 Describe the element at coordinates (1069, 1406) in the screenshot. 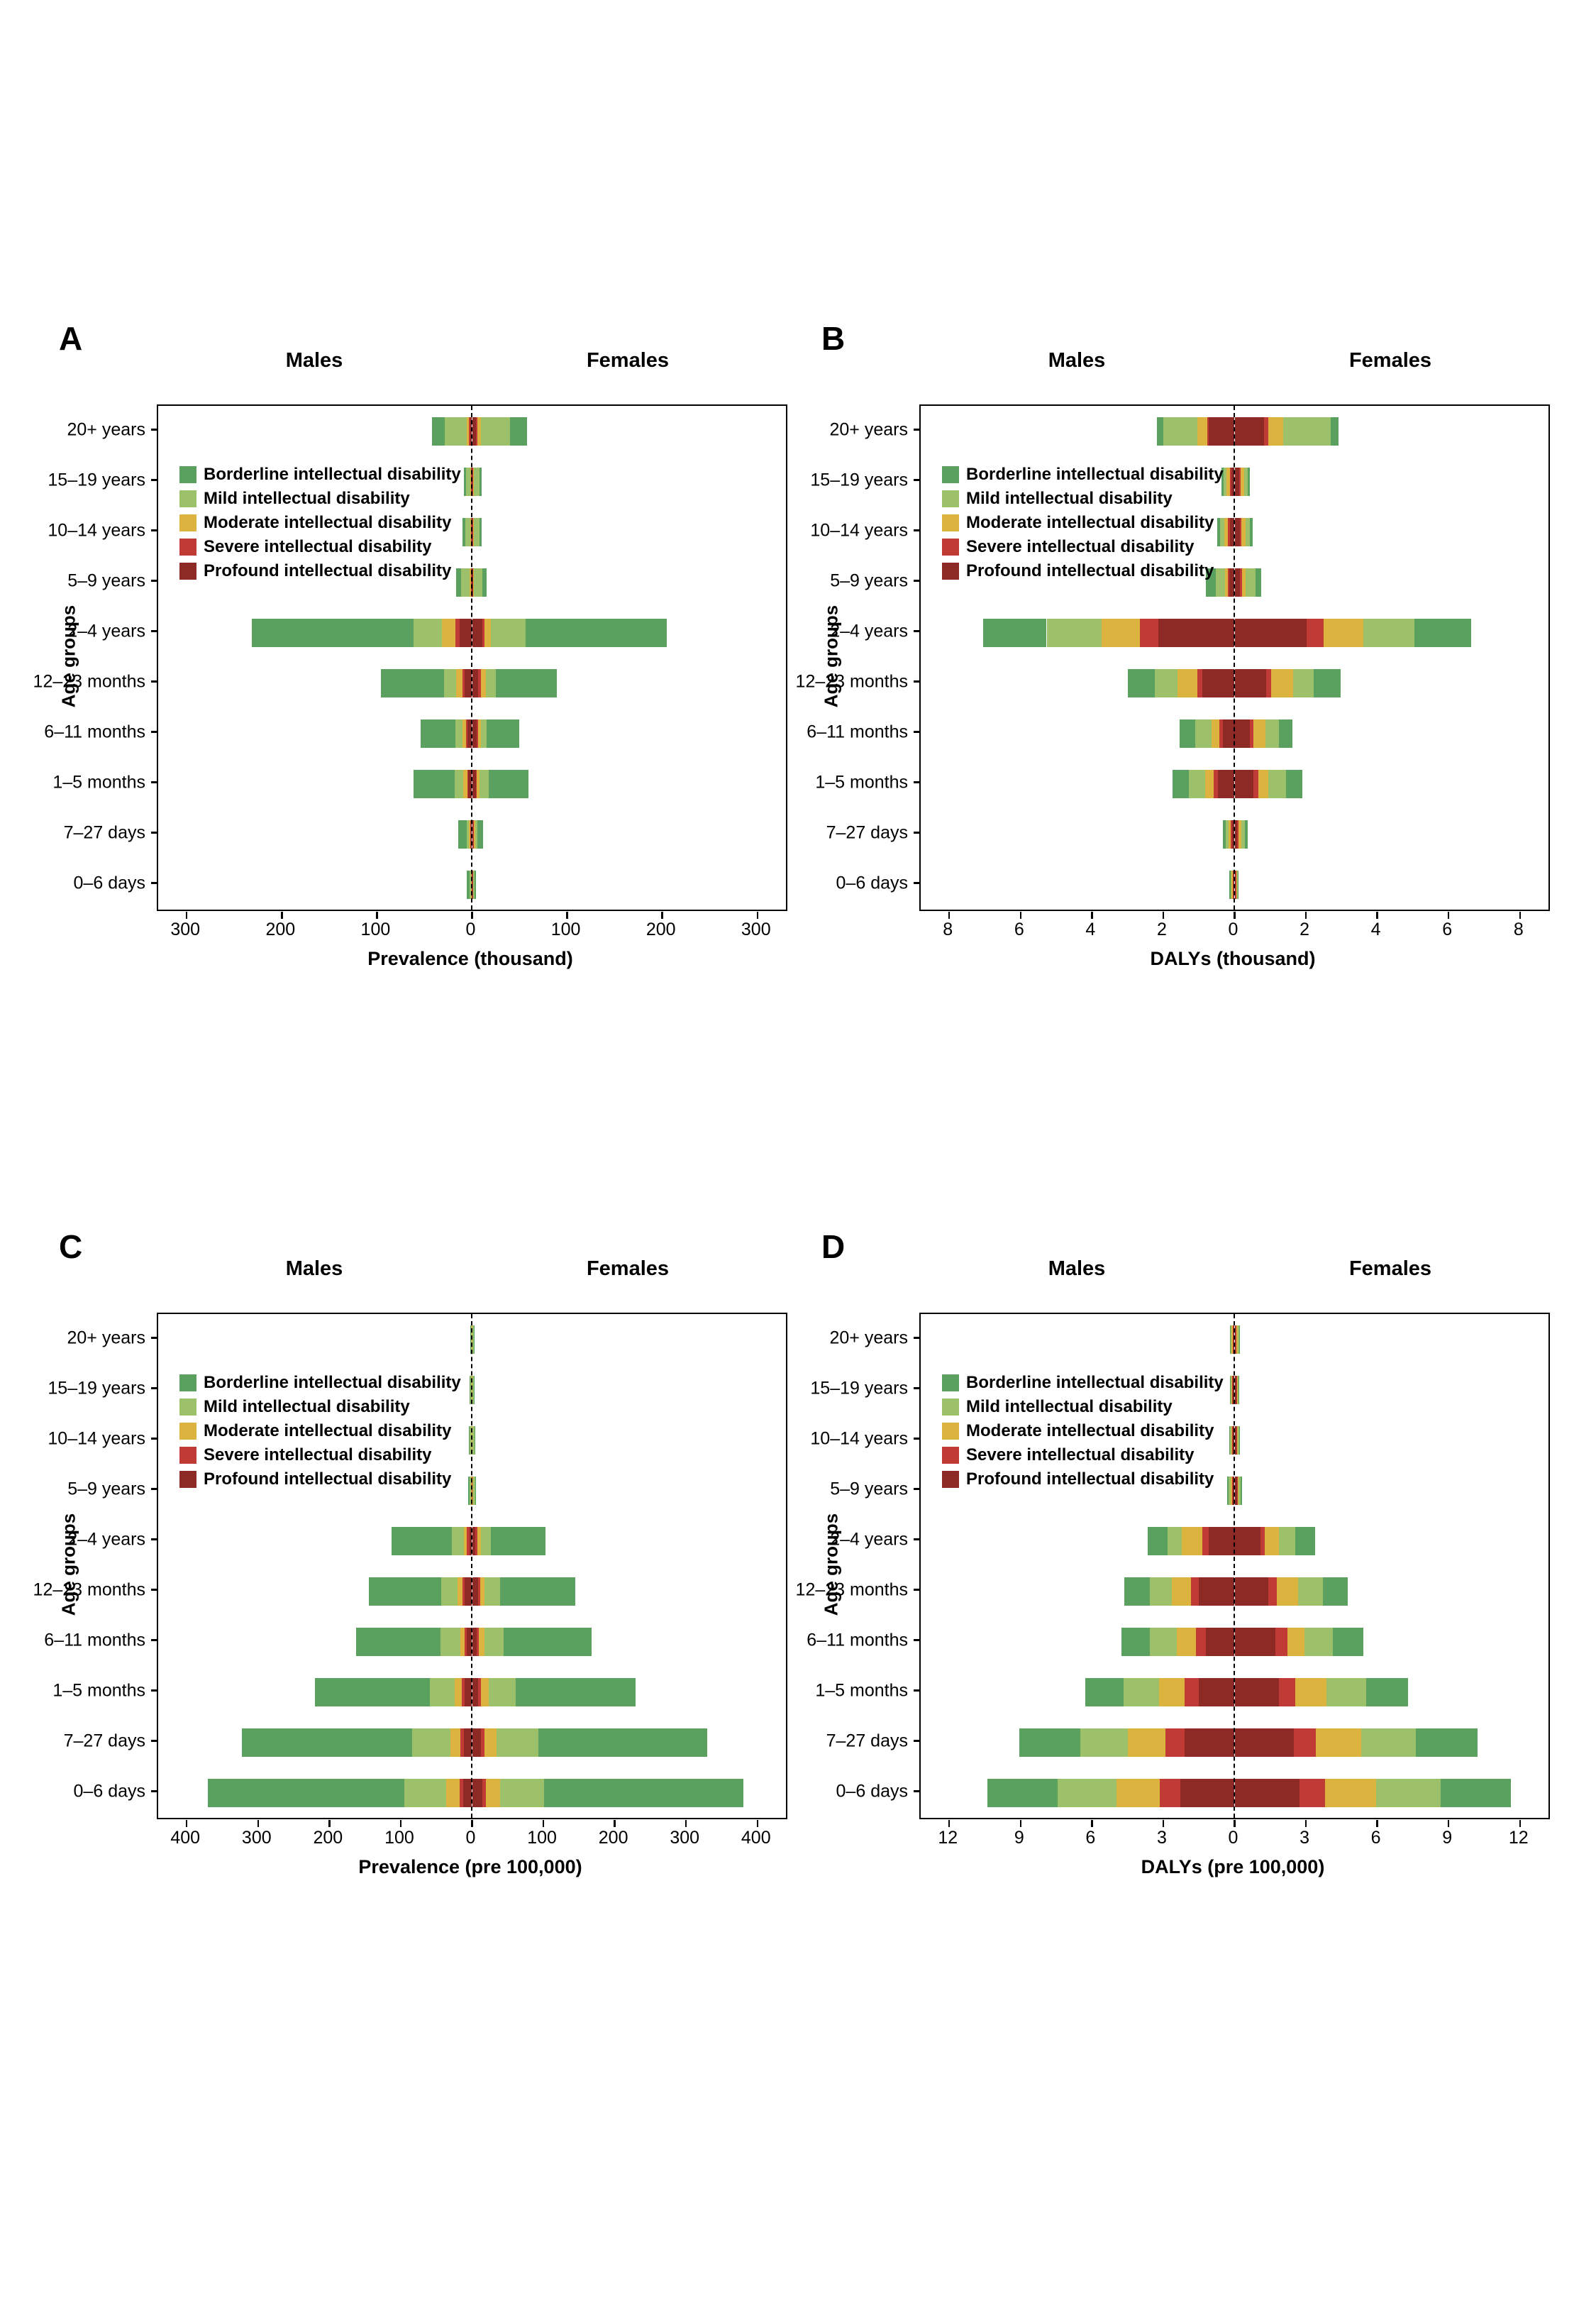

I see `legend-item-label: Mild intellectual disability` at that location.